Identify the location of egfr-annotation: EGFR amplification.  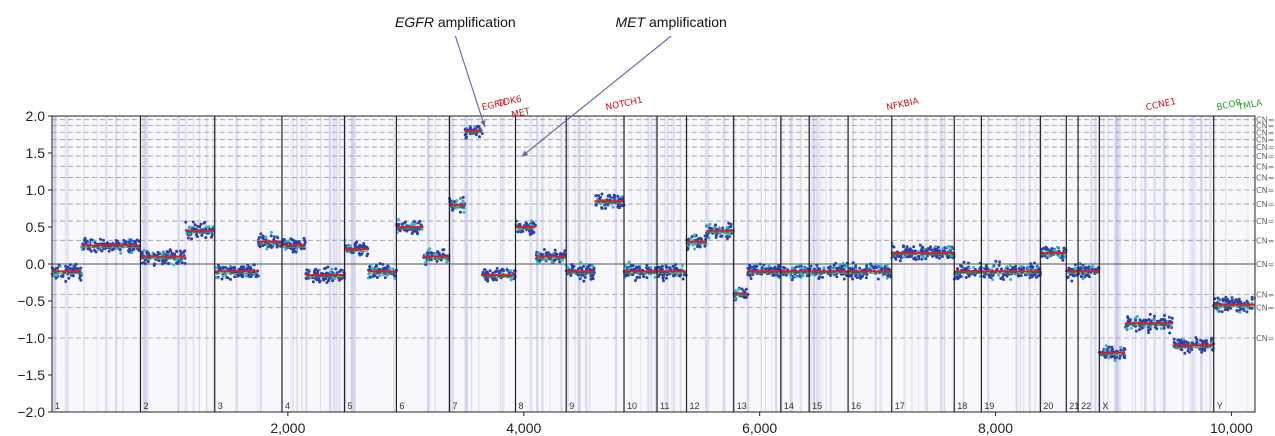
(455, 22).